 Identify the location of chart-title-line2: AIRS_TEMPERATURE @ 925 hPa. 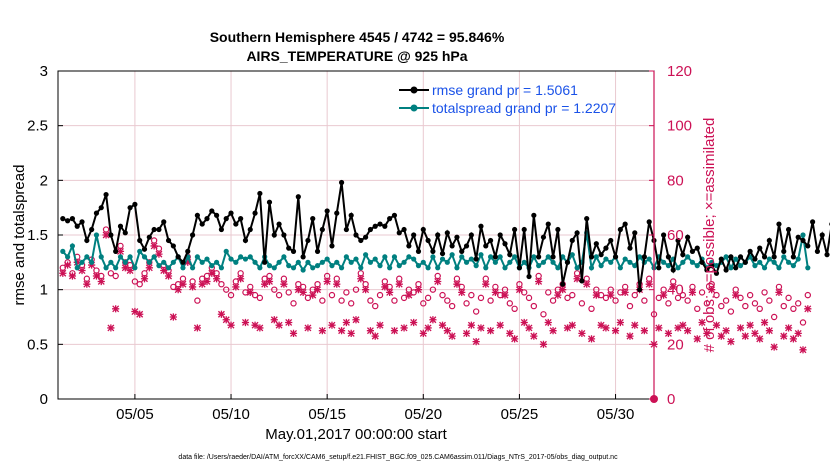
(356, 56).